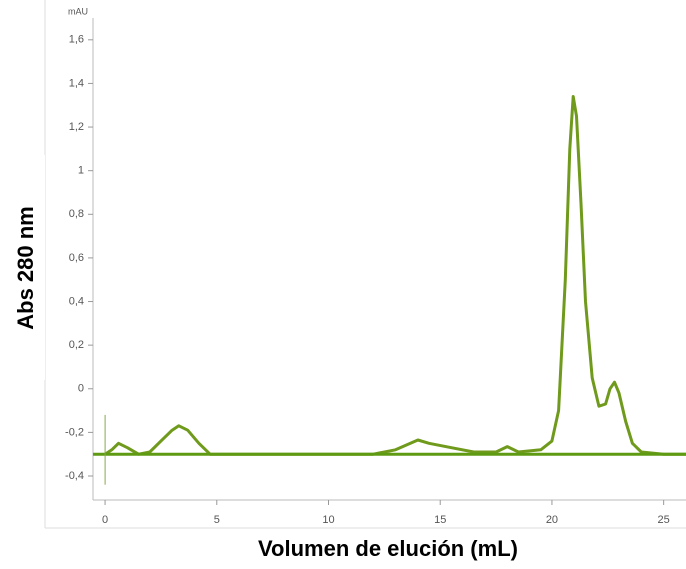  Describe the element at coordinates (105, 520) in the screenshot. I see `x-tick-label: 0` at that location.